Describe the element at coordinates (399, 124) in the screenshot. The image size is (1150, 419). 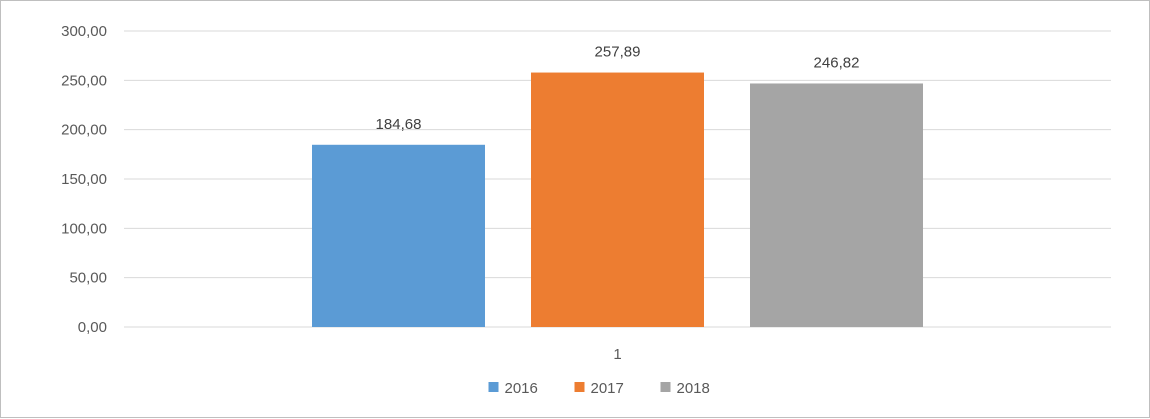
I see `data-label-2016: 184,68` at that location.